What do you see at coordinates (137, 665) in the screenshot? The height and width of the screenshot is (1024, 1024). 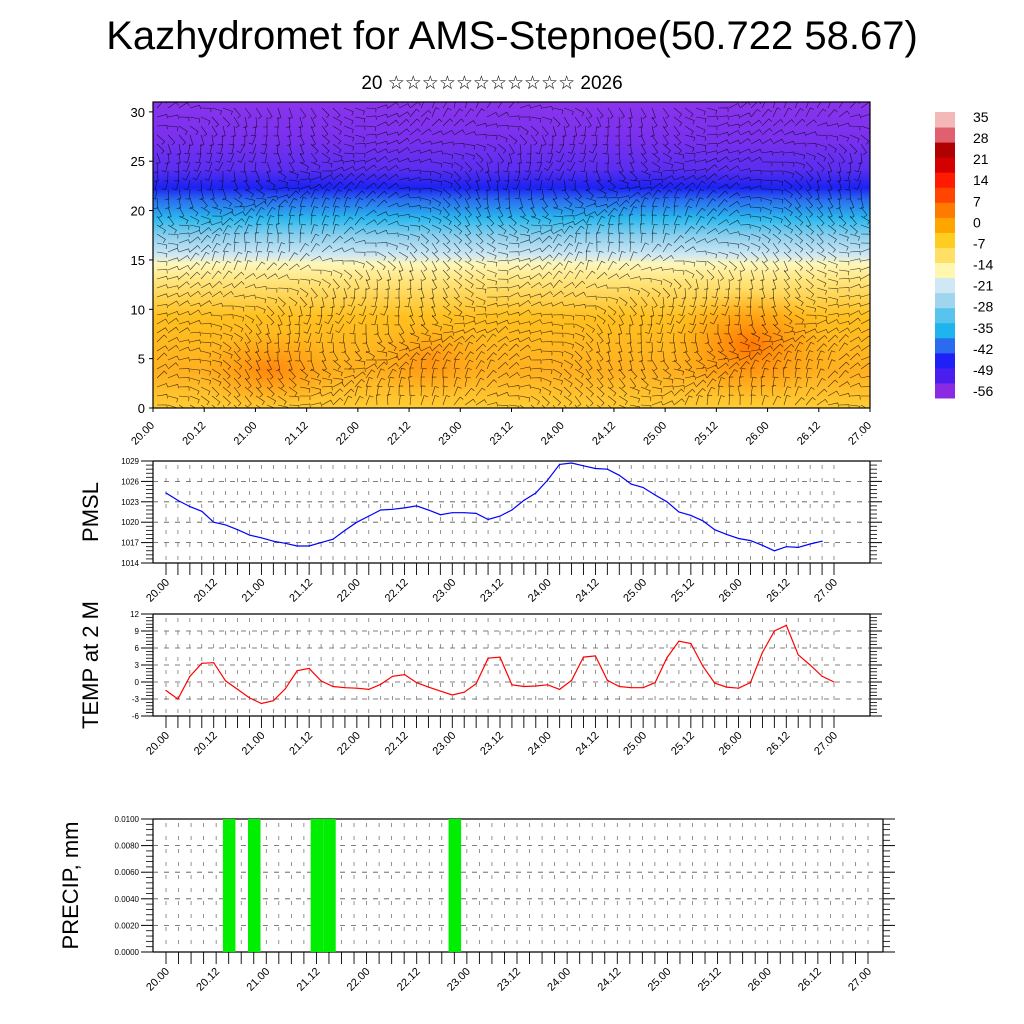 I see `y-tick-label: 3` at bounding box center [137, 665].